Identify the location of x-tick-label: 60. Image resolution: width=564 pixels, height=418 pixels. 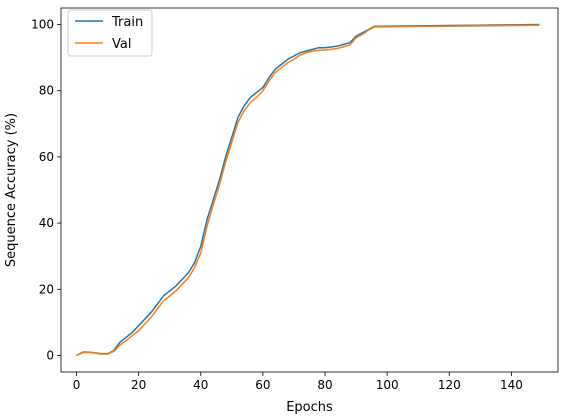
(262, 385).